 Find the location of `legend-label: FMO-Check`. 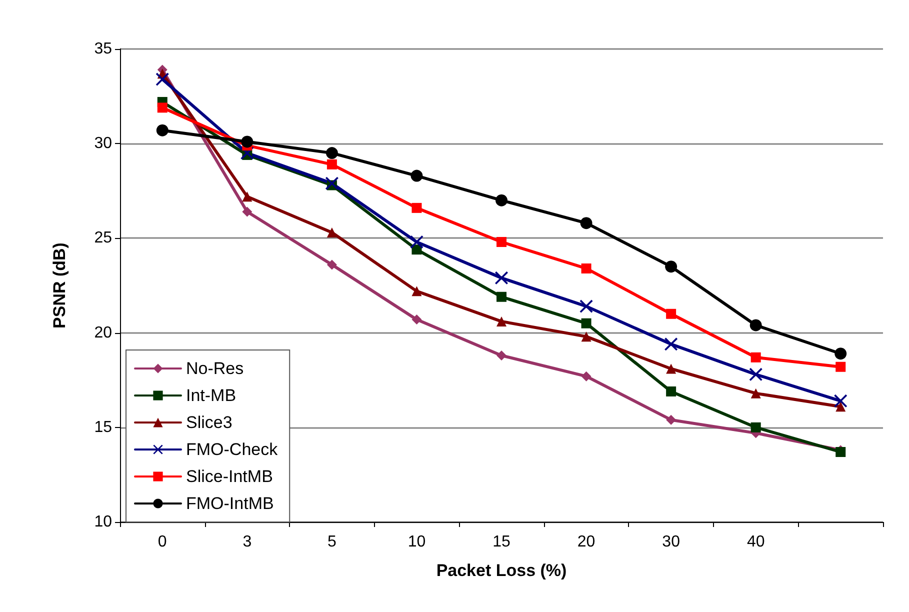

legend-label: FMO-Check is located at coordinates (232, 449).